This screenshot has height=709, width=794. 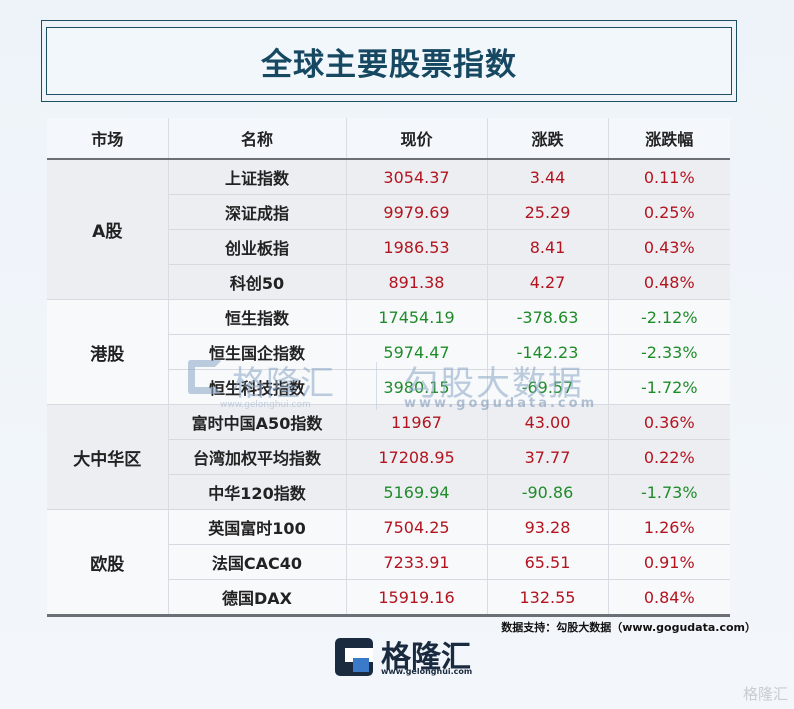 I want to click on index-name: 深证成指, so click(x=257, y=212).